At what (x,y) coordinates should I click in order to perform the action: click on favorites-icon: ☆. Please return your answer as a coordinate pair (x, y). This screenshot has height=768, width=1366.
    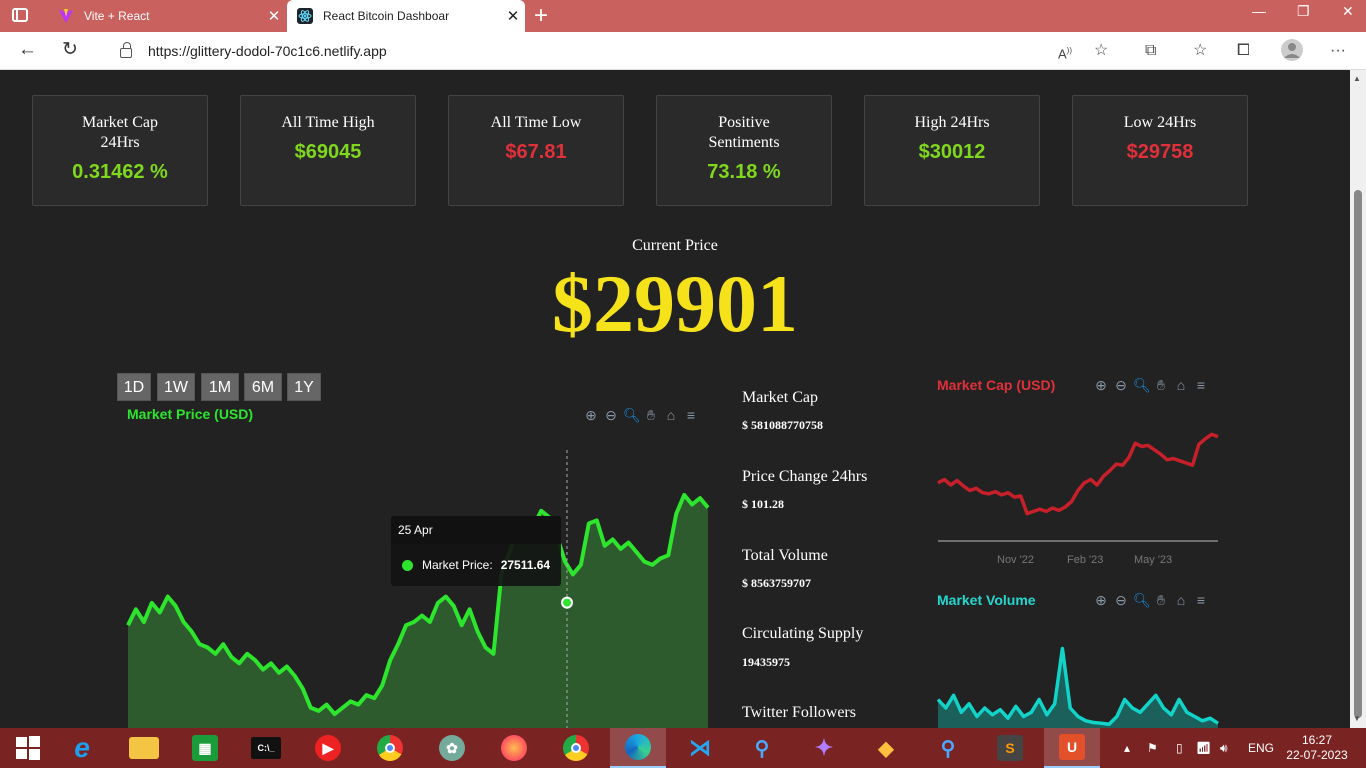
    Looking at the image, I should click on (1200, 50).